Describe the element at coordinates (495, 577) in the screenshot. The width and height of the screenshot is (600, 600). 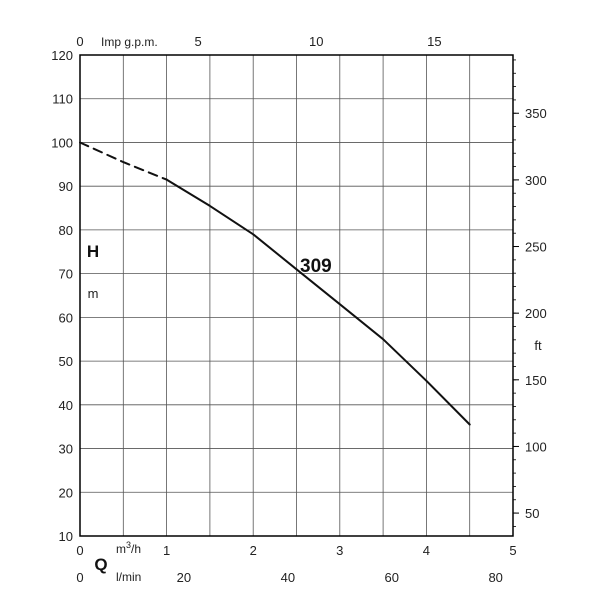
I see `x2-tick-label: 80` at that location.